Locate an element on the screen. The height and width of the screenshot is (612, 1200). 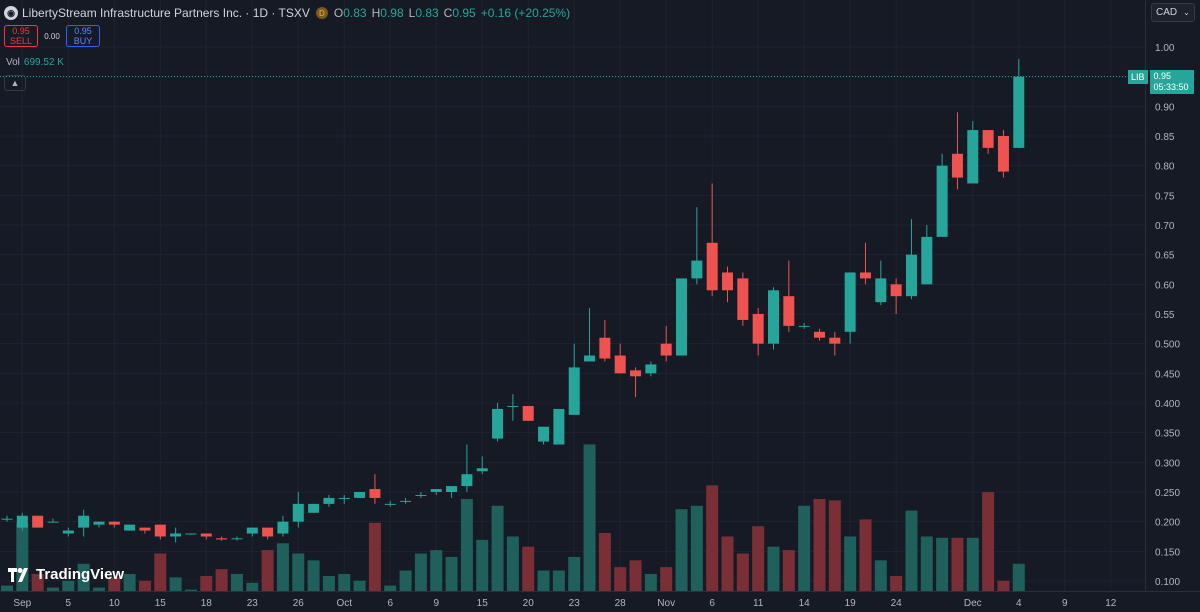
price-tick-label: 0.75 is located at coordinates (1165, 196).